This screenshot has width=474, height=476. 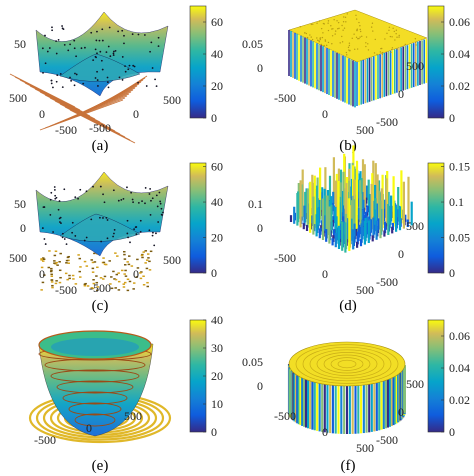 What do you see at coordinates (214, 432) in the screenshot?
I see `colorbar-tick-label: 0` at bounding box center [214, 432].